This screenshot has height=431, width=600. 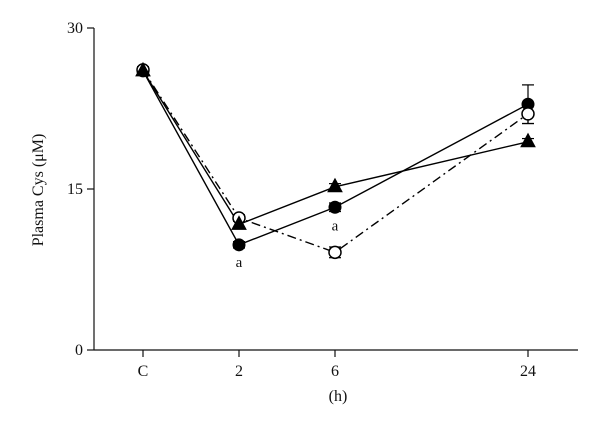 What do you see at coordinates (143, 371) in the screenshot?
I see `x-tick-label: C` at bounding box center [143, 371].